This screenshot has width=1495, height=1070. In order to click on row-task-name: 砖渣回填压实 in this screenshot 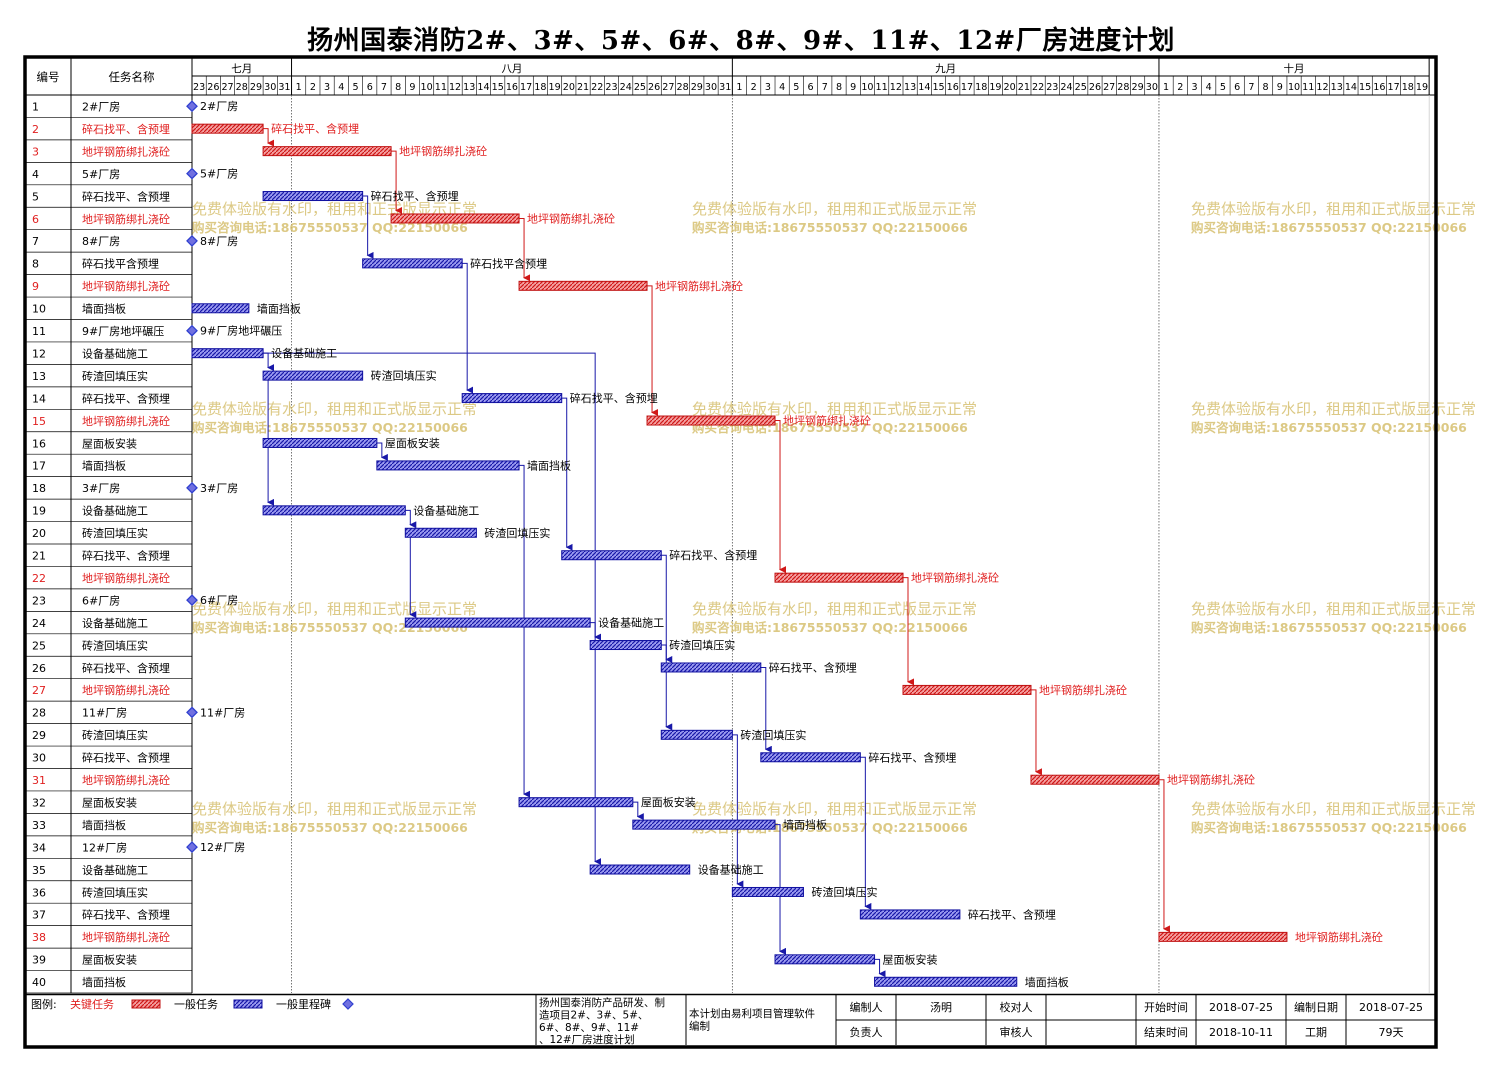, I will do `click(115, 533)`.